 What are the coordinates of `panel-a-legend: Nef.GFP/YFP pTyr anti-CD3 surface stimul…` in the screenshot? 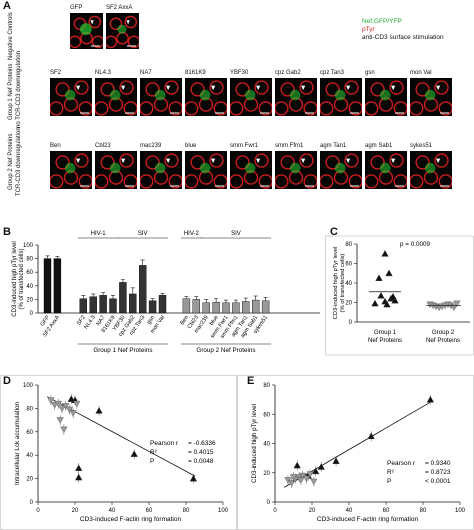 It's located at (403, 30).